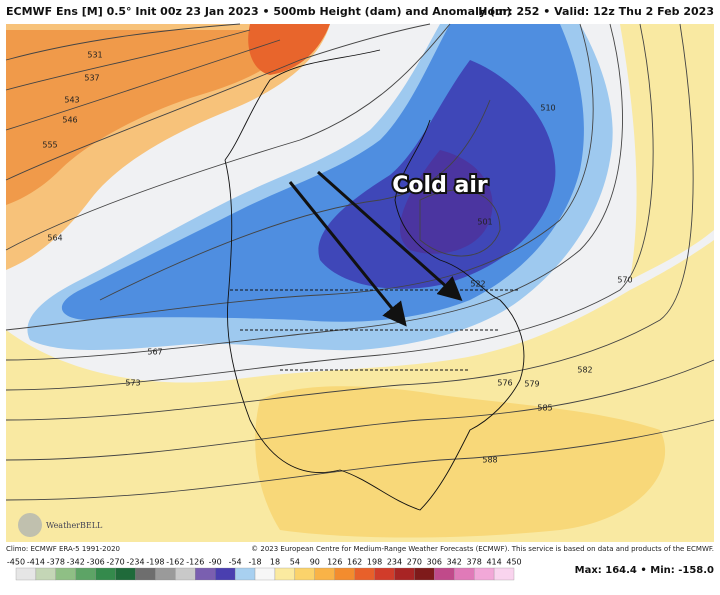 This screenshot has height=595, width=720. Describe the element at coordinates (474, 562) in the screenshot. I see `colorbar-label: 378` at that location.